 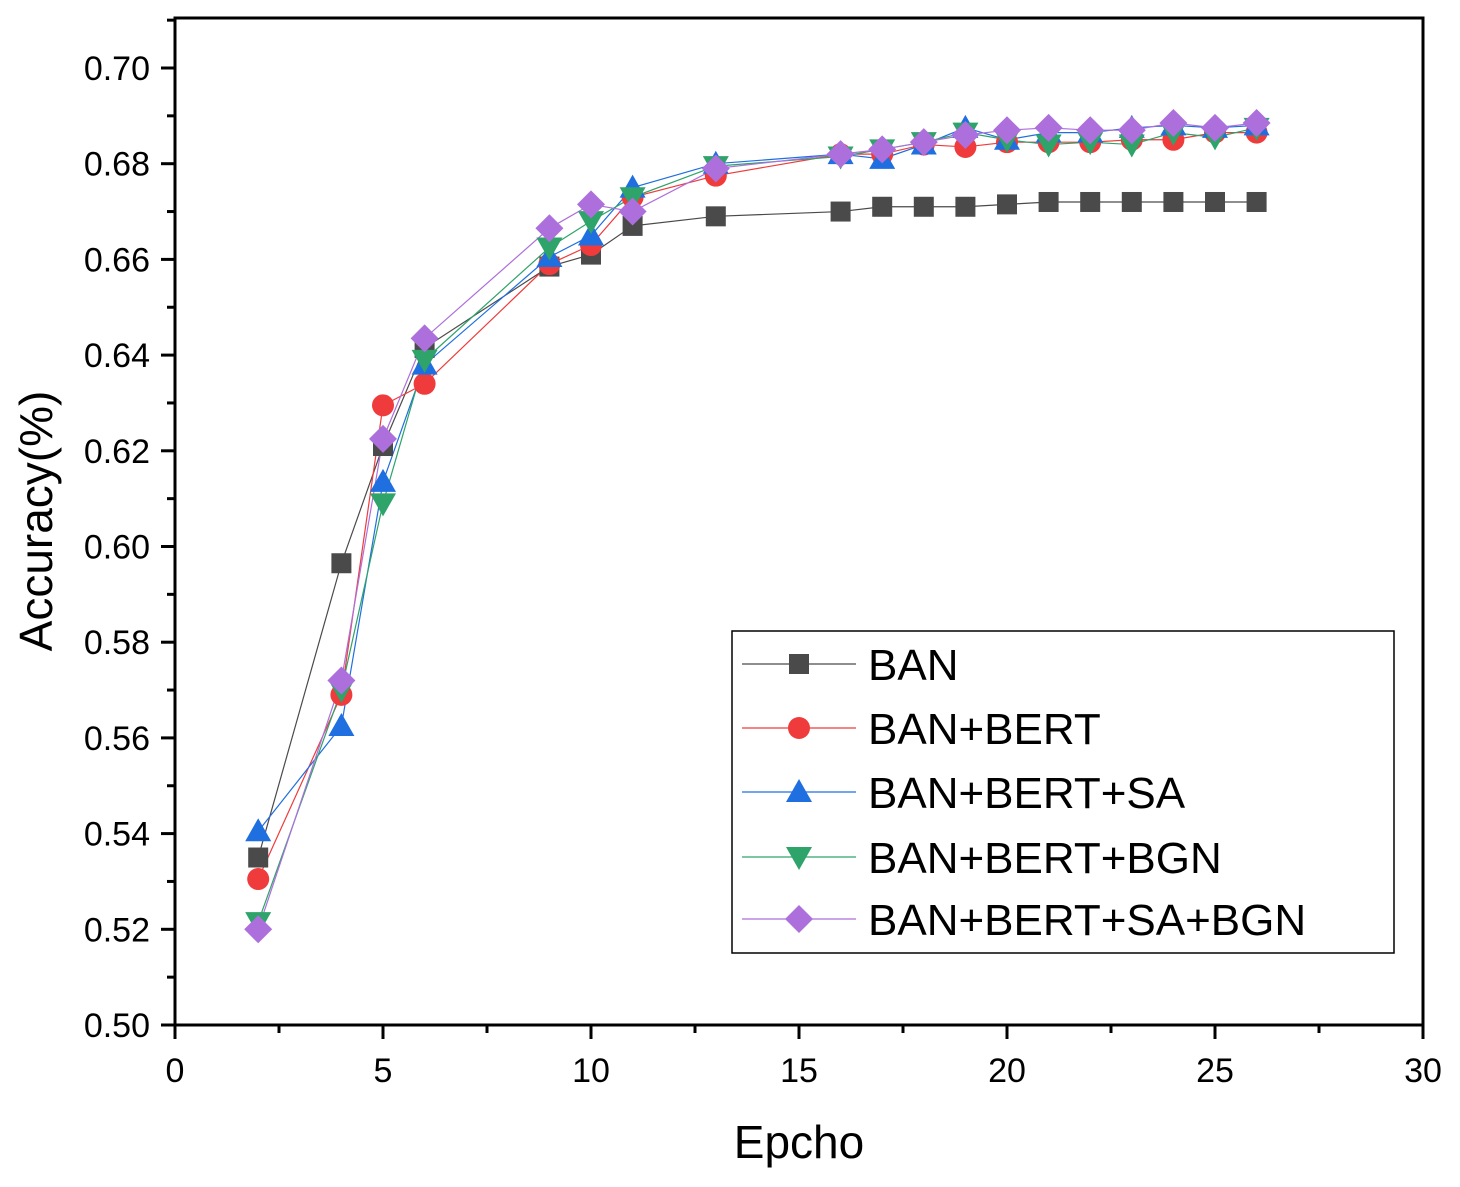 I want to click on y-tick-label: 0.50, so click(x=117, y=1026).